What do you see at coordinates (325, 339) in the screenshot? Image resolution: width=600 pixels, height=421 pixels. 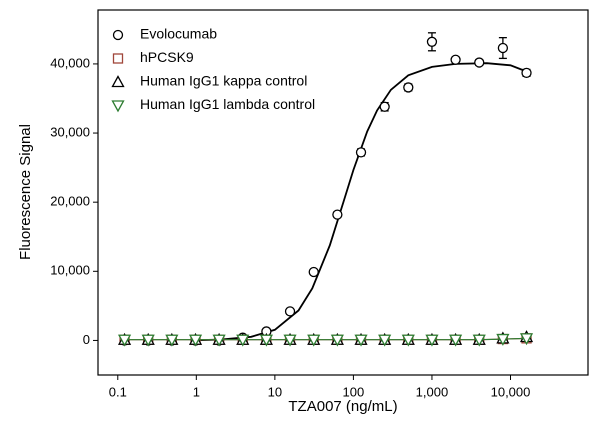 I see `series-line` at bounding box center [325, 339].